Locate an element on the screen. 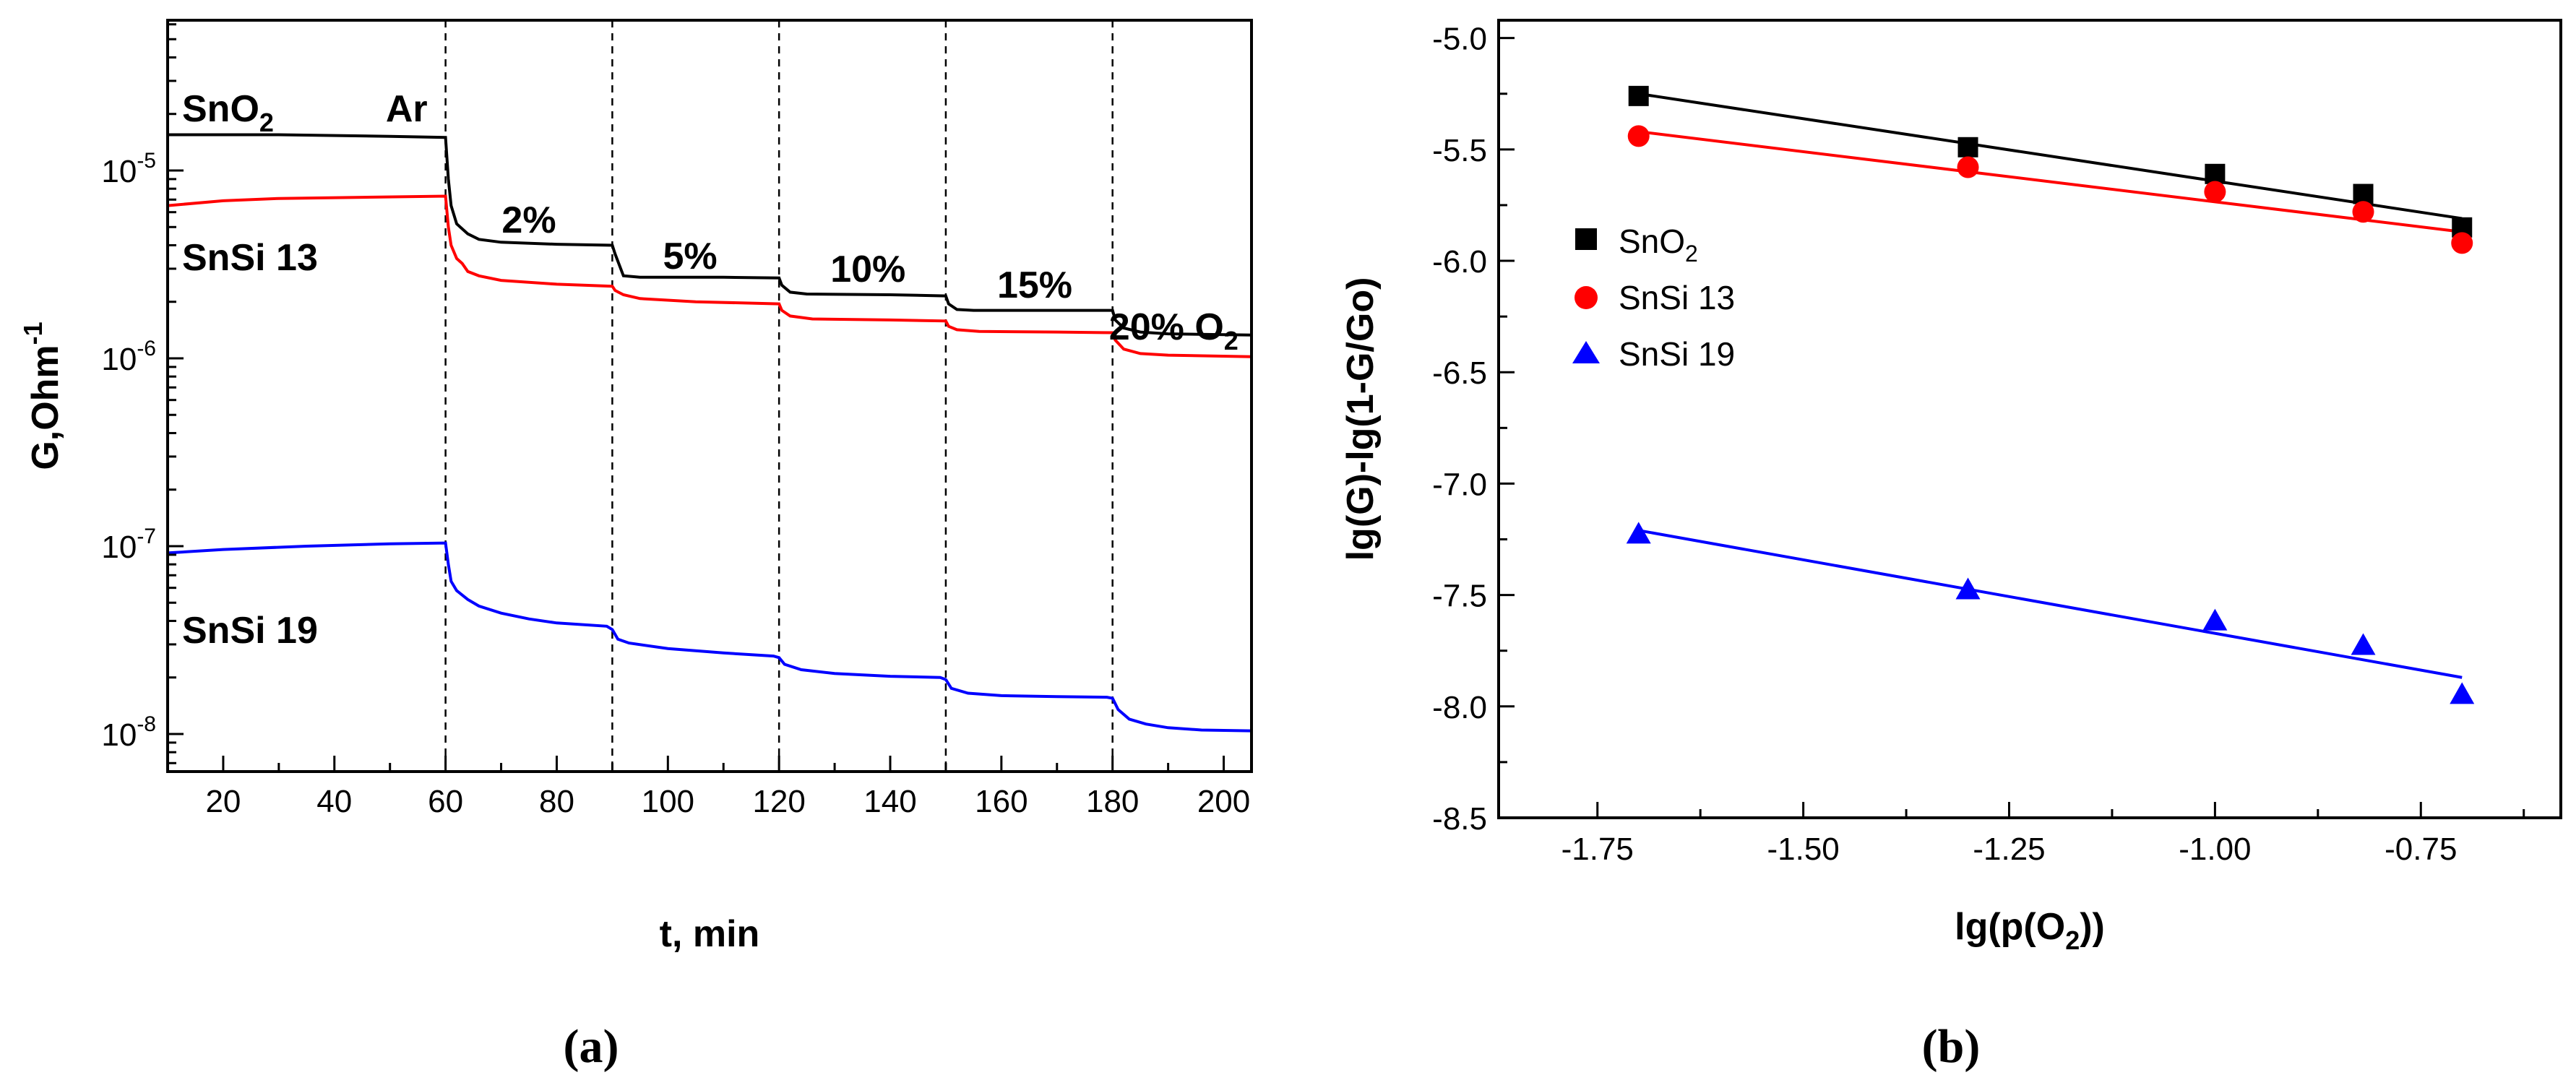 The width and height of the screenshot is (2576, 1088). x-tick-label: 140 is located at coordinates (889, 802).